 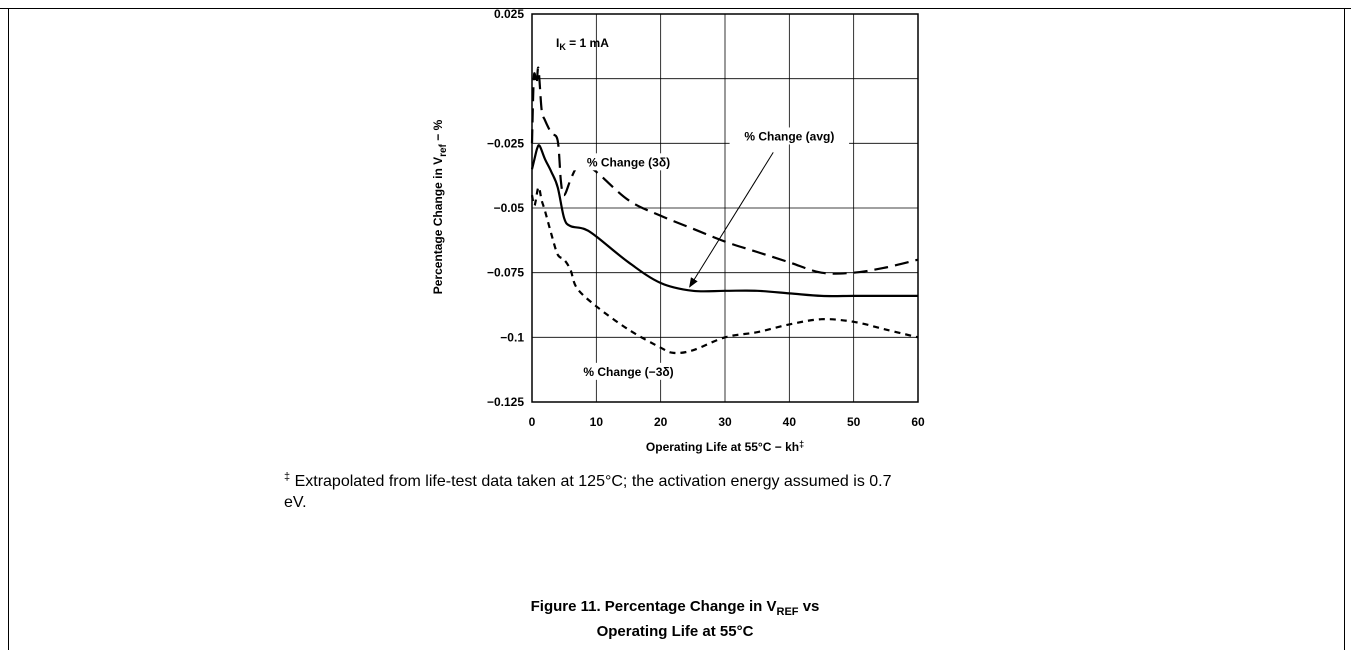 I want to click on y-tick-label: −0.075, so click(x=505, y=273).